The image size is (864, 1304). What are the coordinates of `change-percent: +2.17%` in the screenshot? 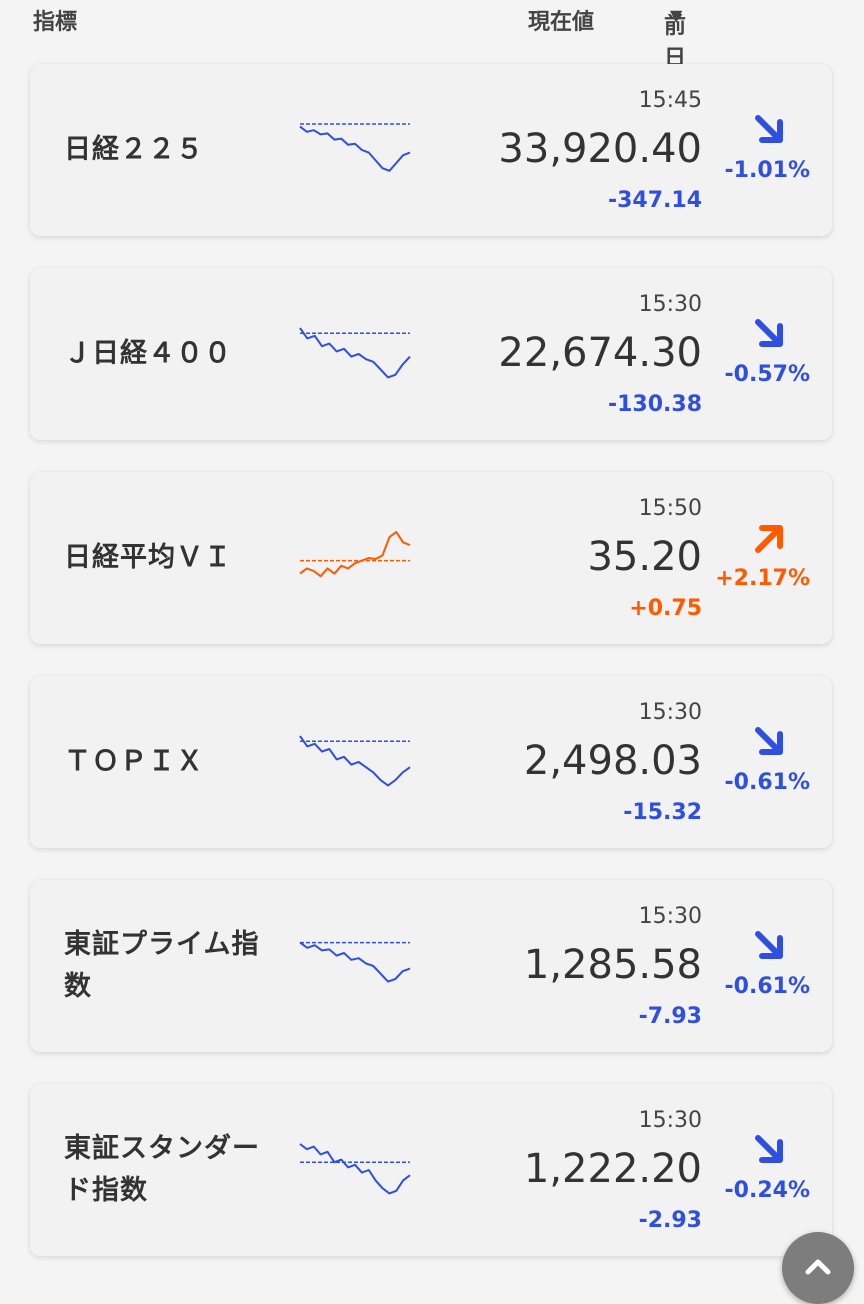 It's located at (762, 578).